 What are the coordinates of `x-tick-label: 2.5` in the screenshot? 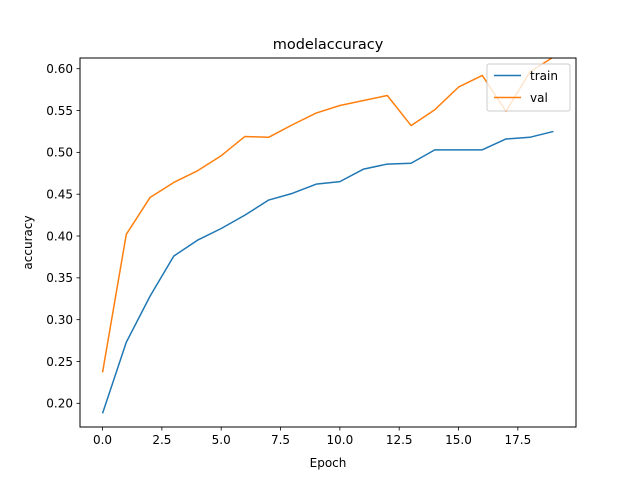 It's located at (161, 440).